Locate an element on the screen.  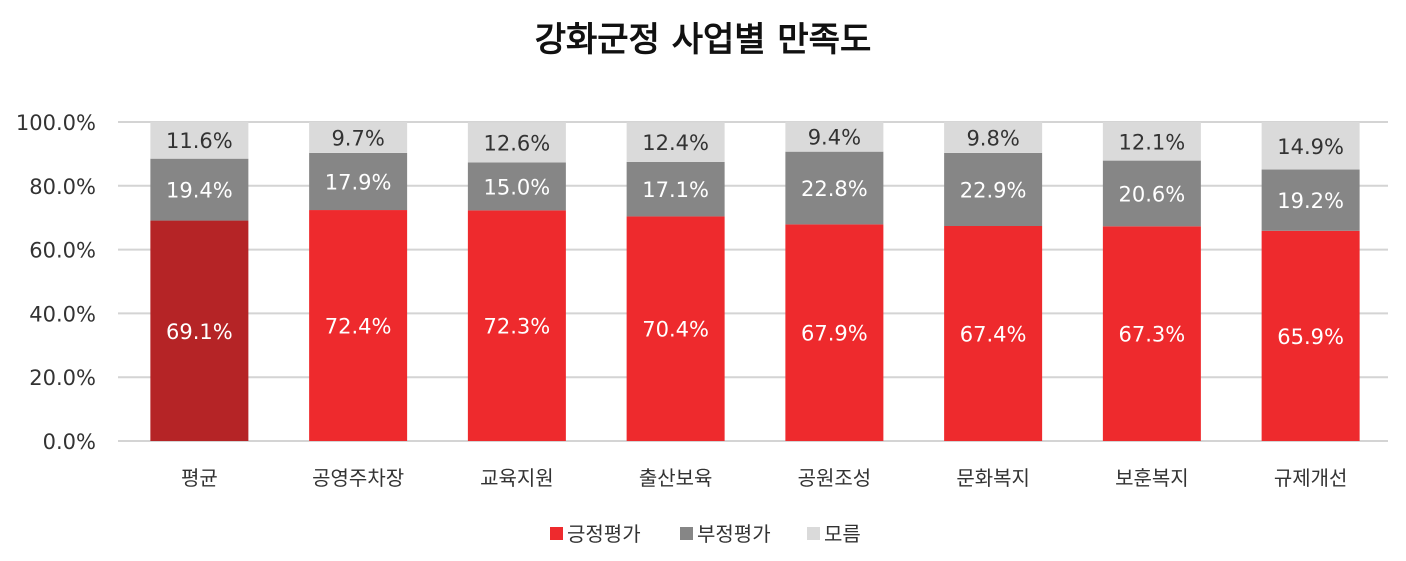
y-tick-label: 20.0% is located at coordinates (62, 378).